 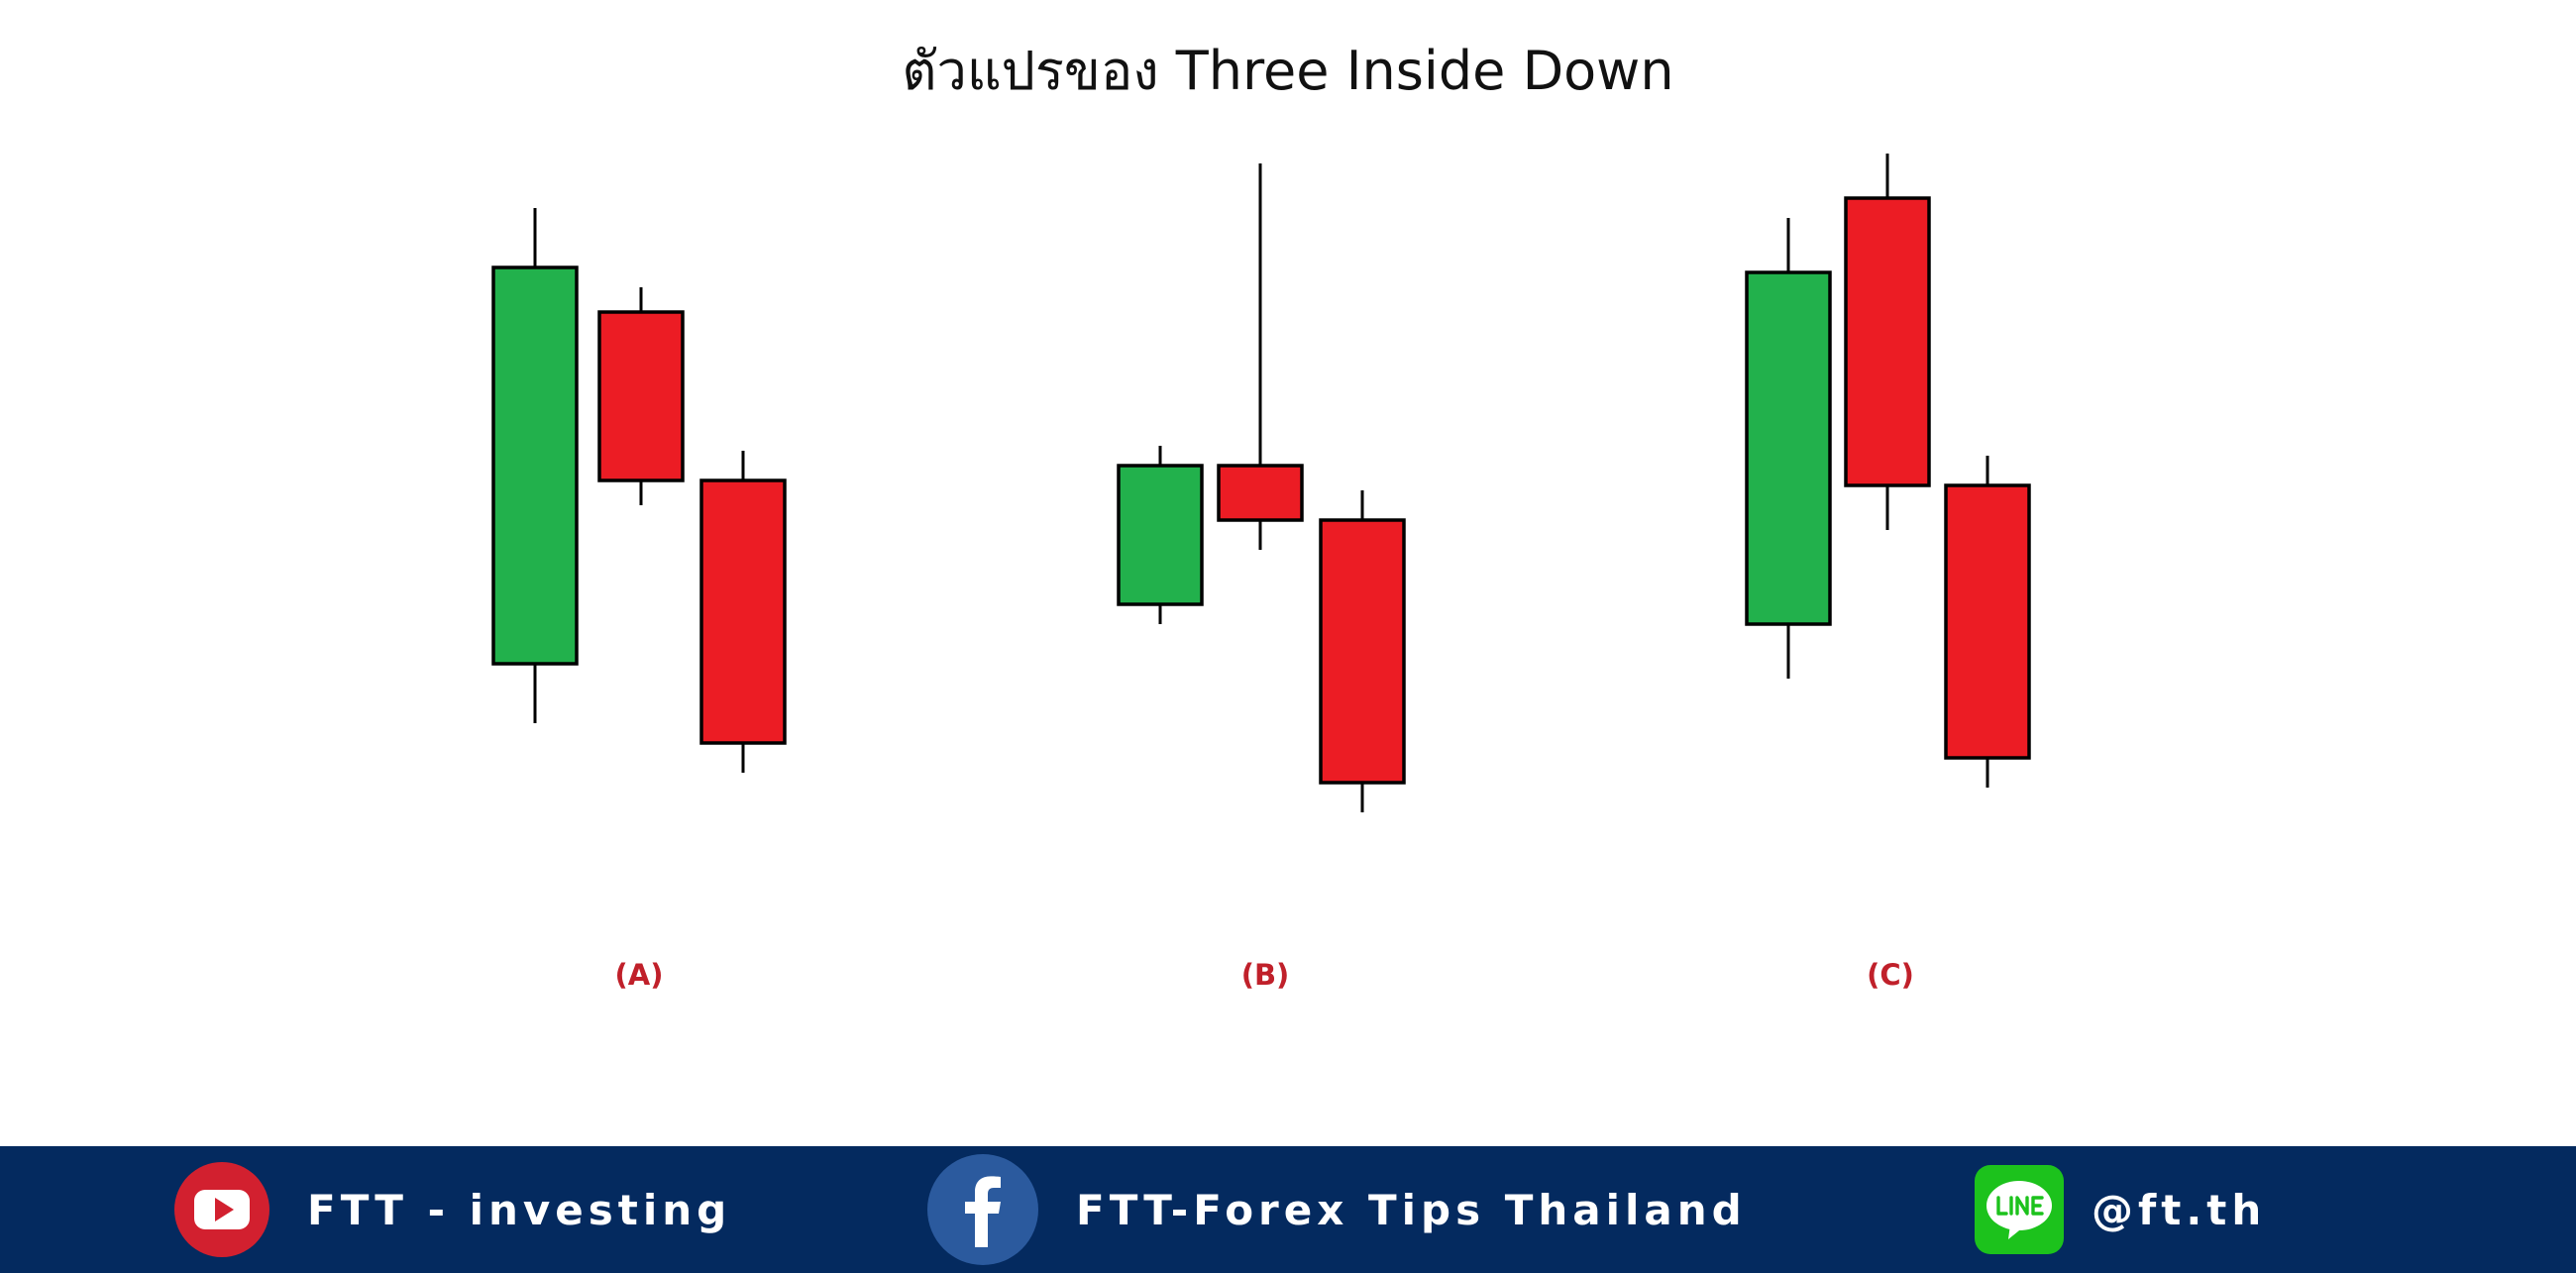 I want to click on youtube-link: FTT - investing, so click(x=453, y=1210).